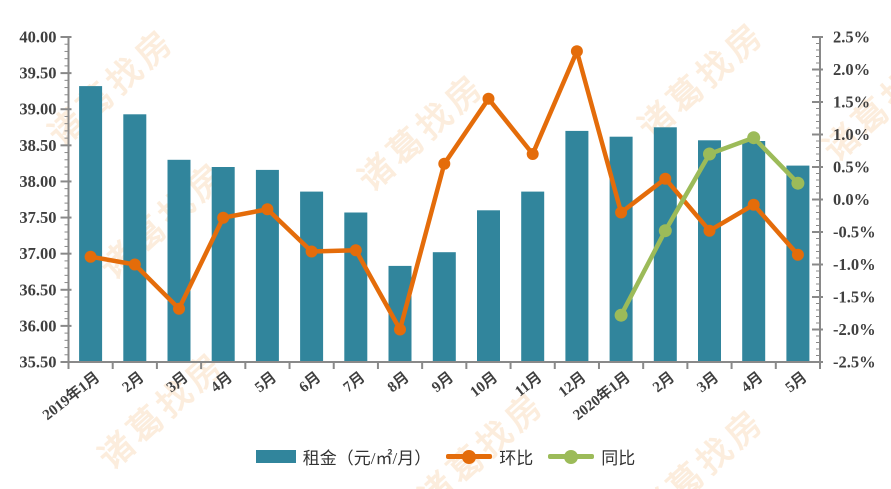 The image size is (891, 489). I want to click on yoy-line-series, so click(709, 226).